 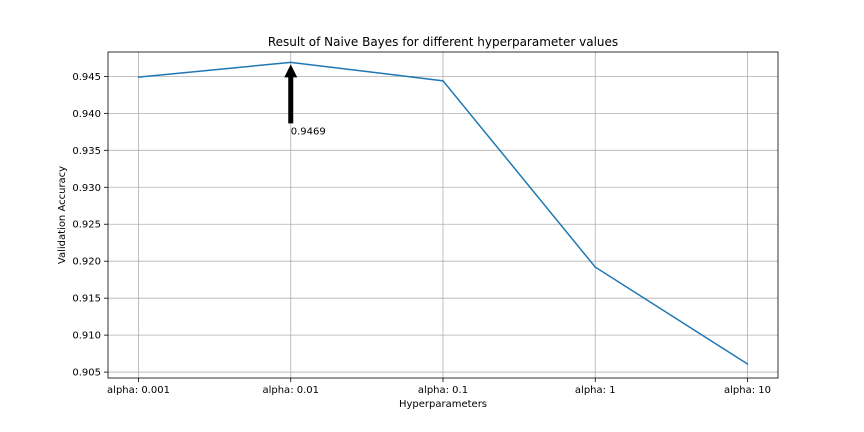 I want to click on x-tick-label: alpha: 0.001, so click(x=138, y=390).